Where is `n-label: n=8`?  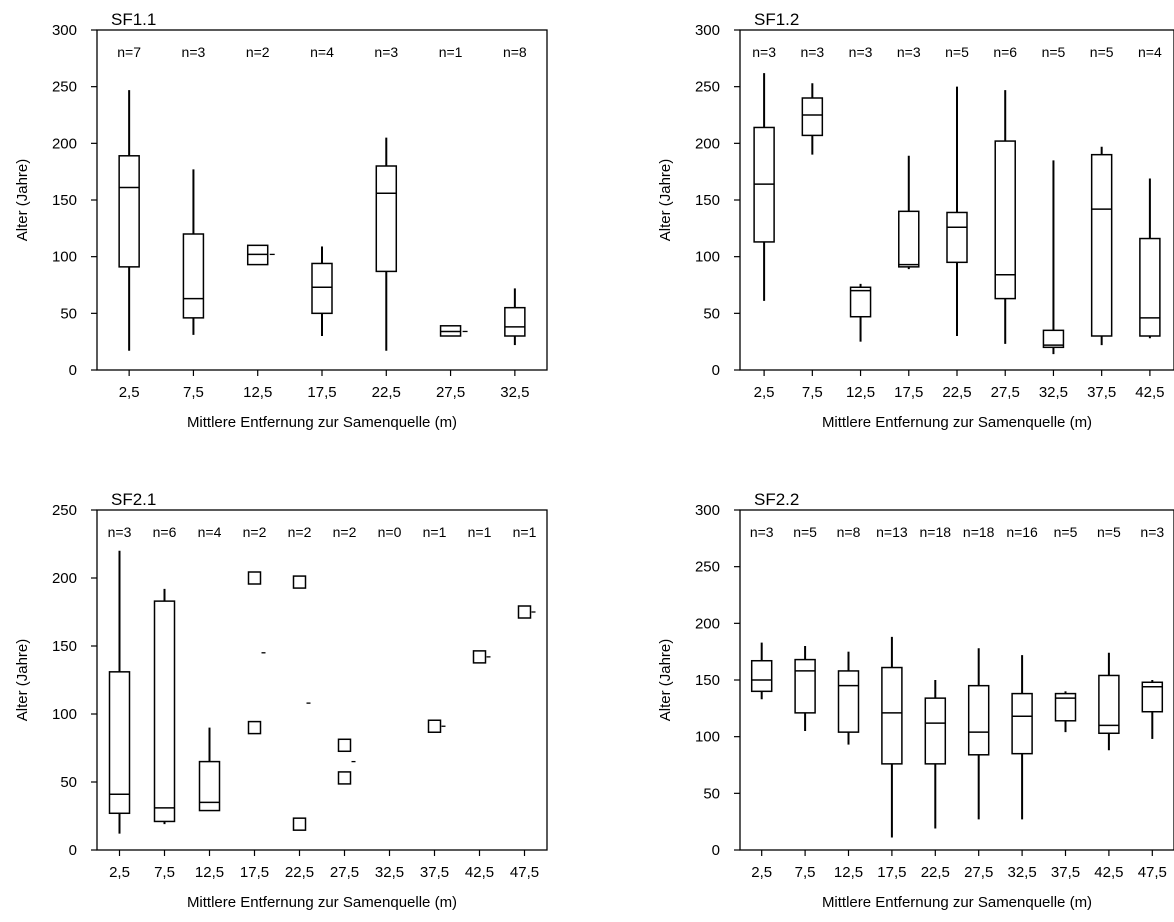 n-label: n=8 is located at coordinates (515, 52).